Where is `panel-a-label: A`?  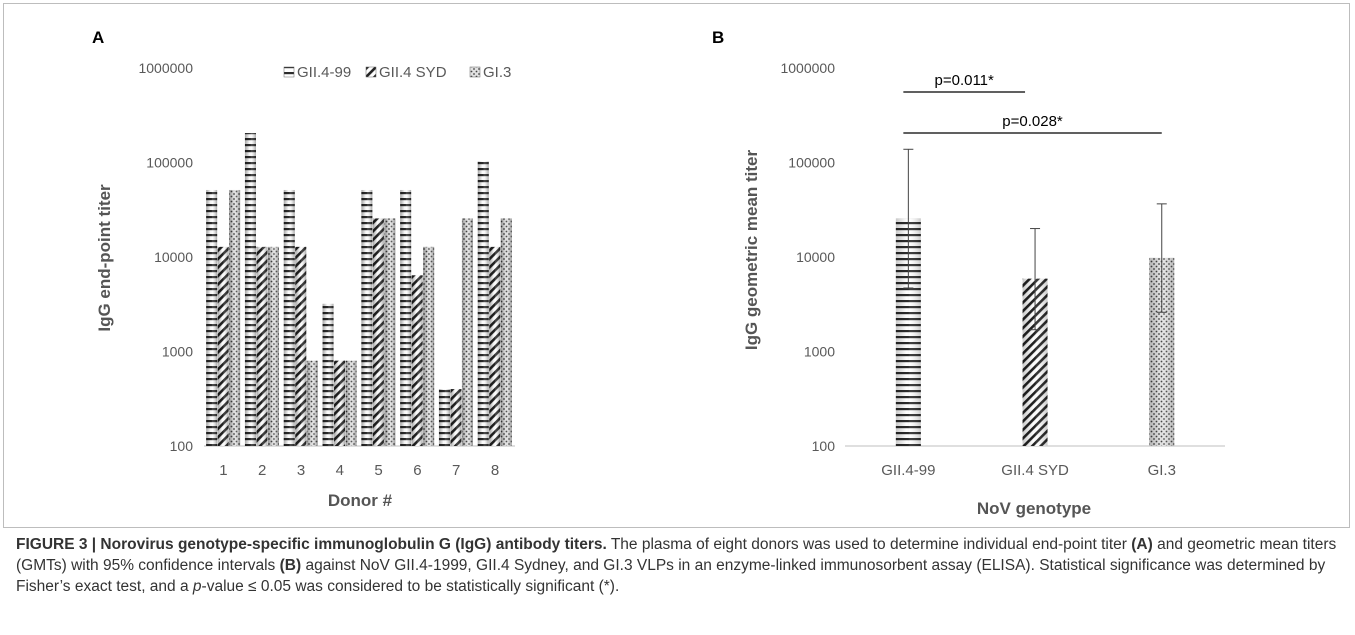 panel-a-label: A is located at coordinates (98, 37).